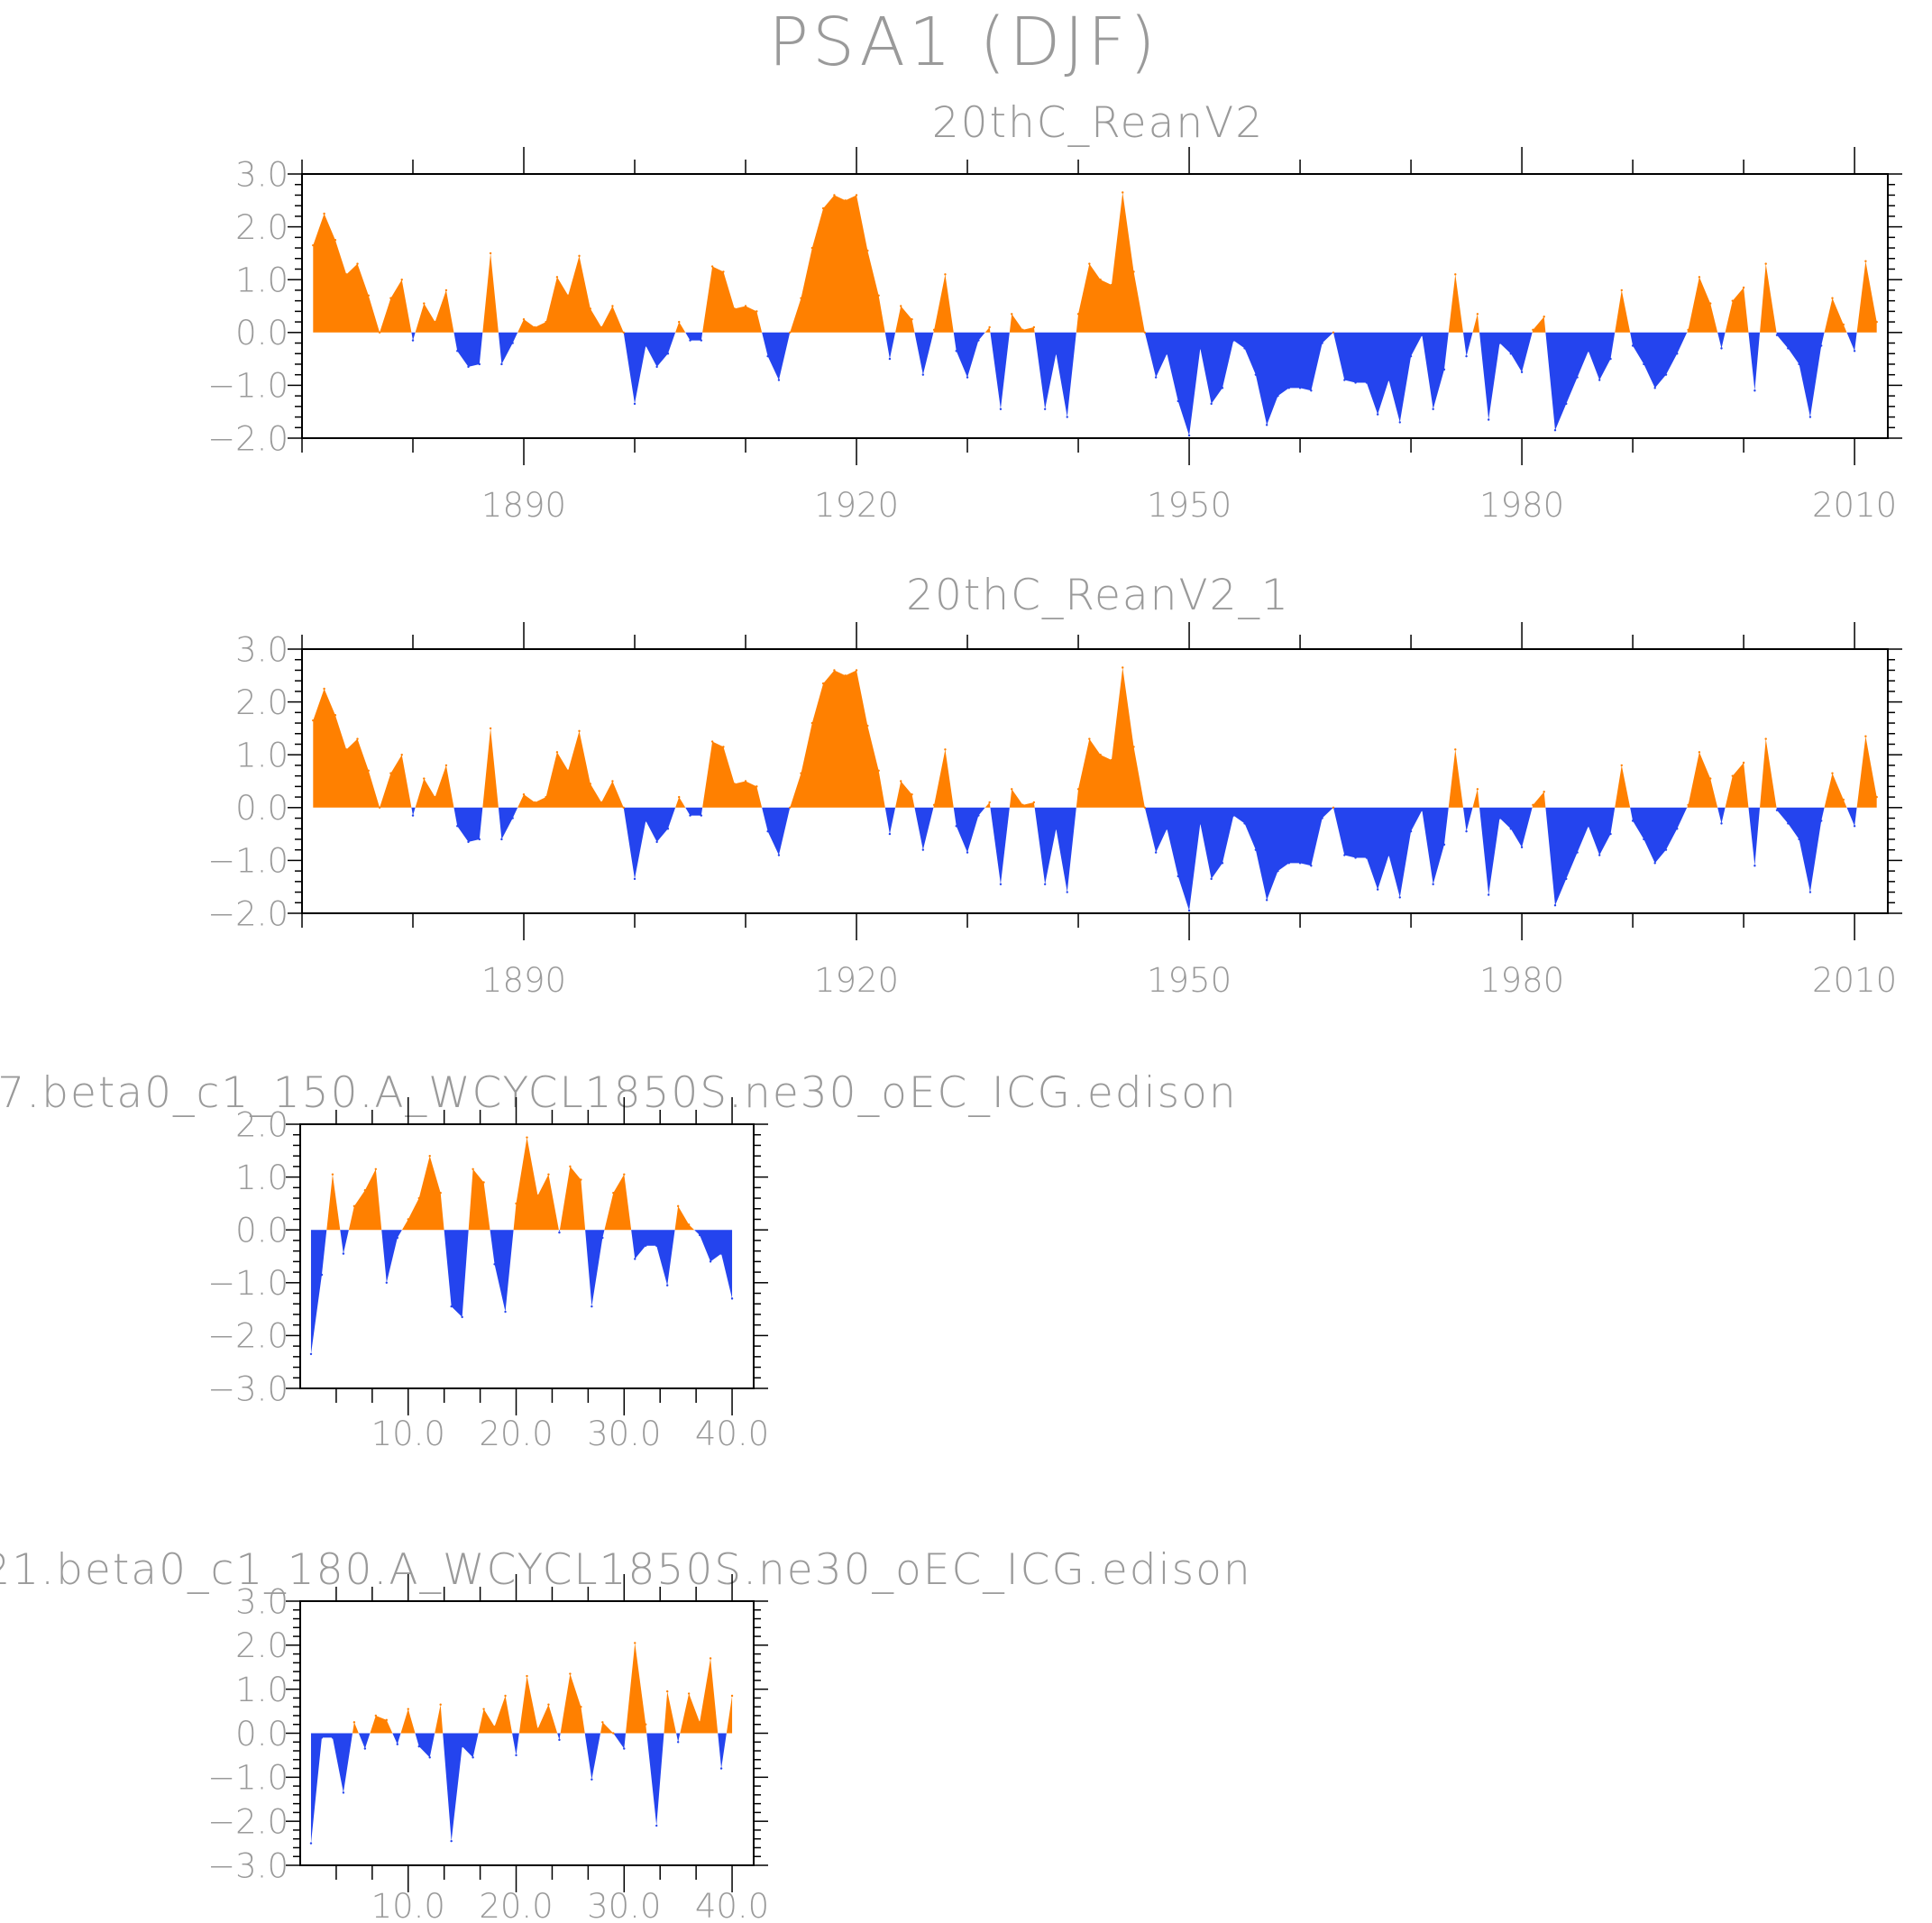  Describe the element at coordinates (262, 1734) in the screenshot. I see `y-tick-label: 0.0` at that location.